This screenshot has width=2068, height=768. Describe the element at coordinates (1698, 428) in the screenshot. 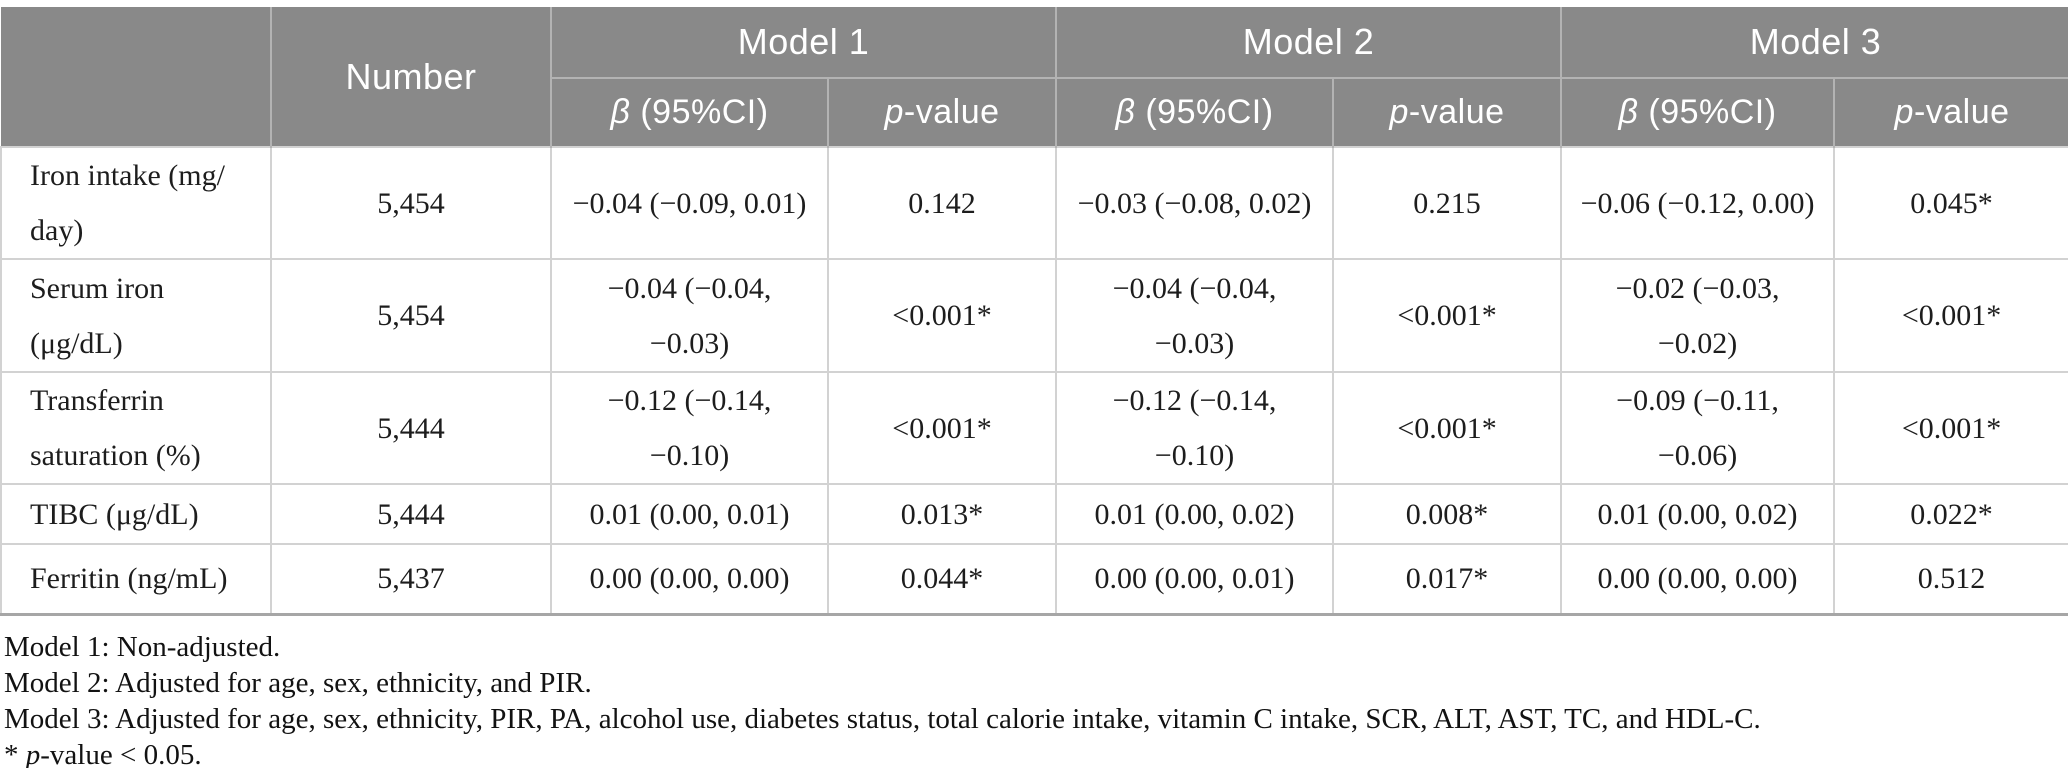

I see `cell-m3-beta: −0.09 (−0.11, −0.06)` at that location.